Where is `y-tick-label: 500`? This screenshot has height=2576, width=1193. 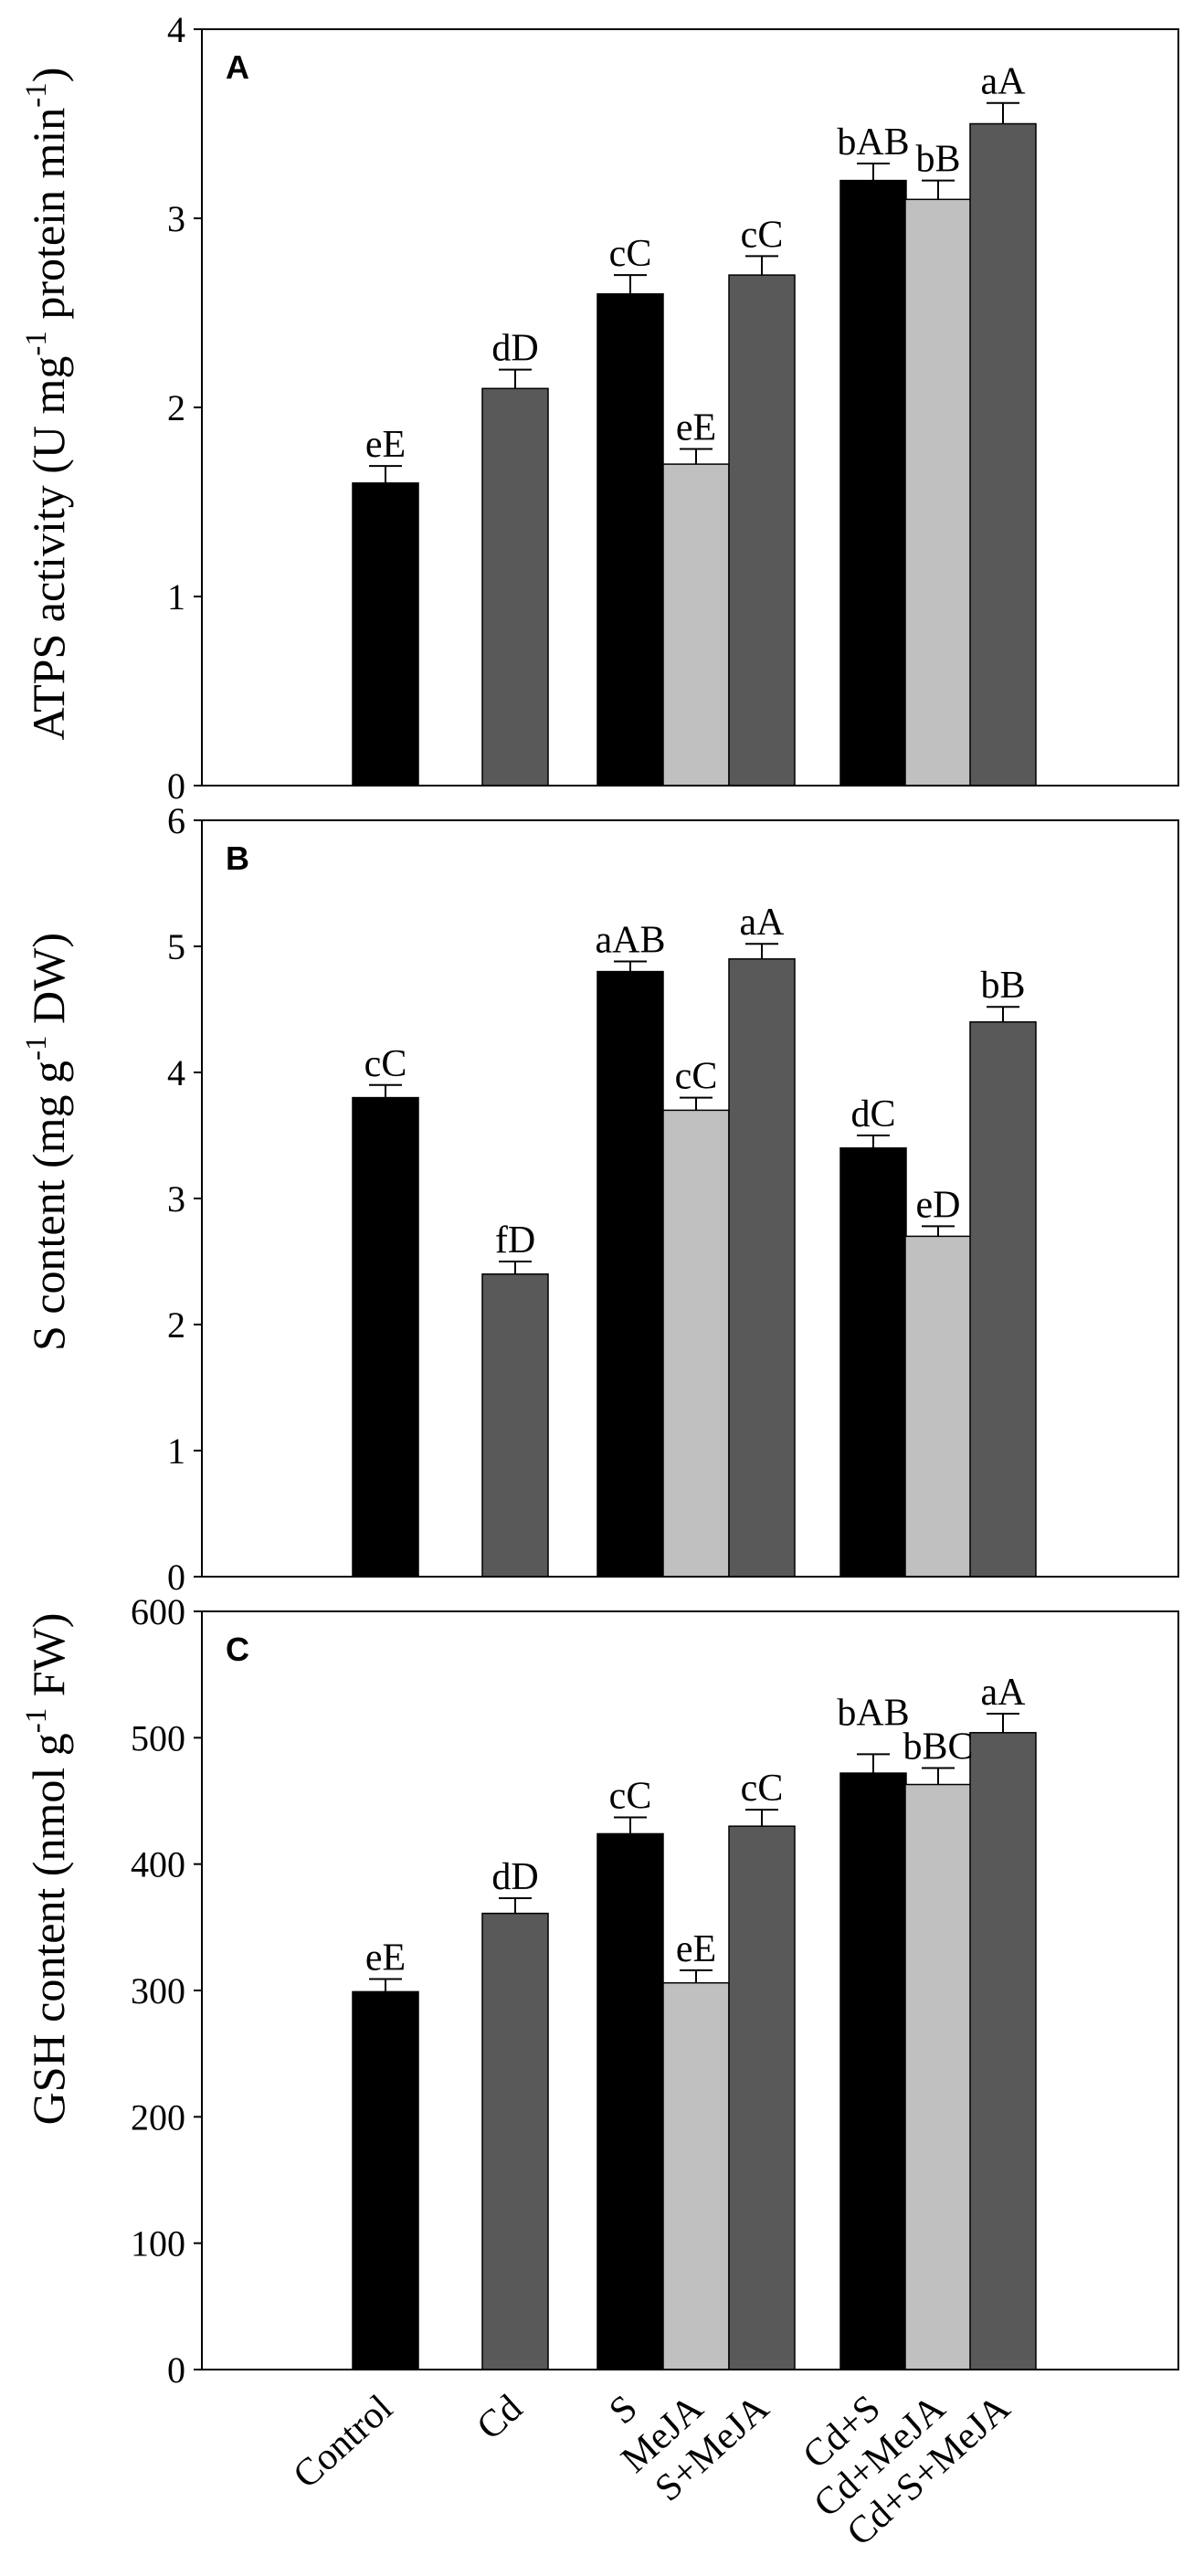
y-tick-label: 500 is located at coordinates (158, 1737).